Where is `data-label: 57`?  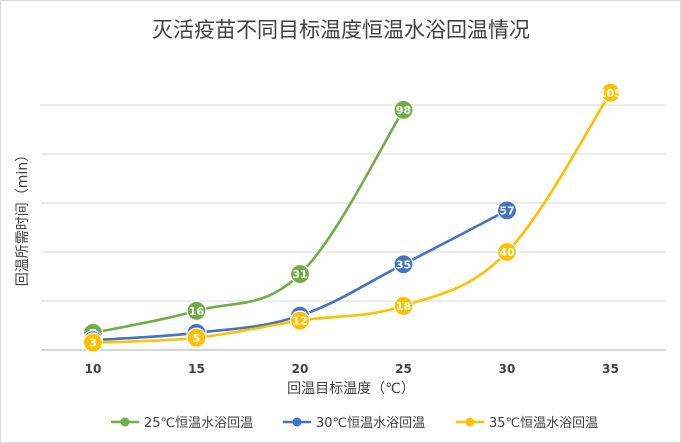 data-label: 57 is located at coordinates (506, 210).